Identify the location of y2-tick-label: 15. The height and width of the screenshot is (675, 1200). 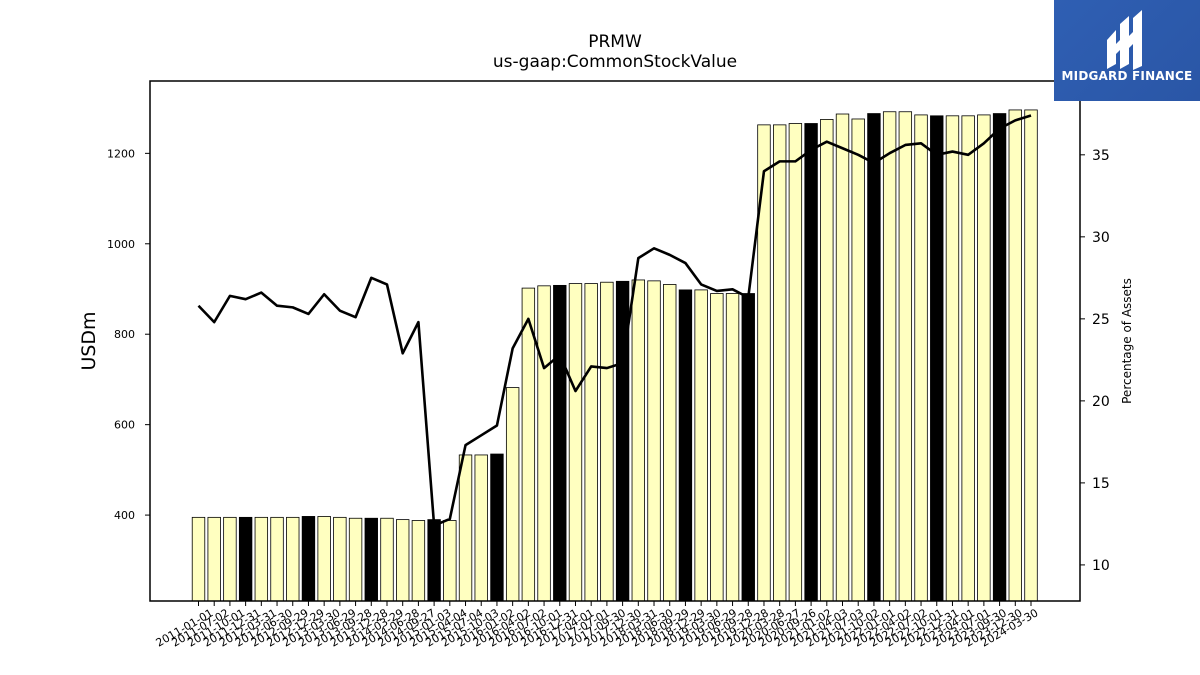
(1101, 484).